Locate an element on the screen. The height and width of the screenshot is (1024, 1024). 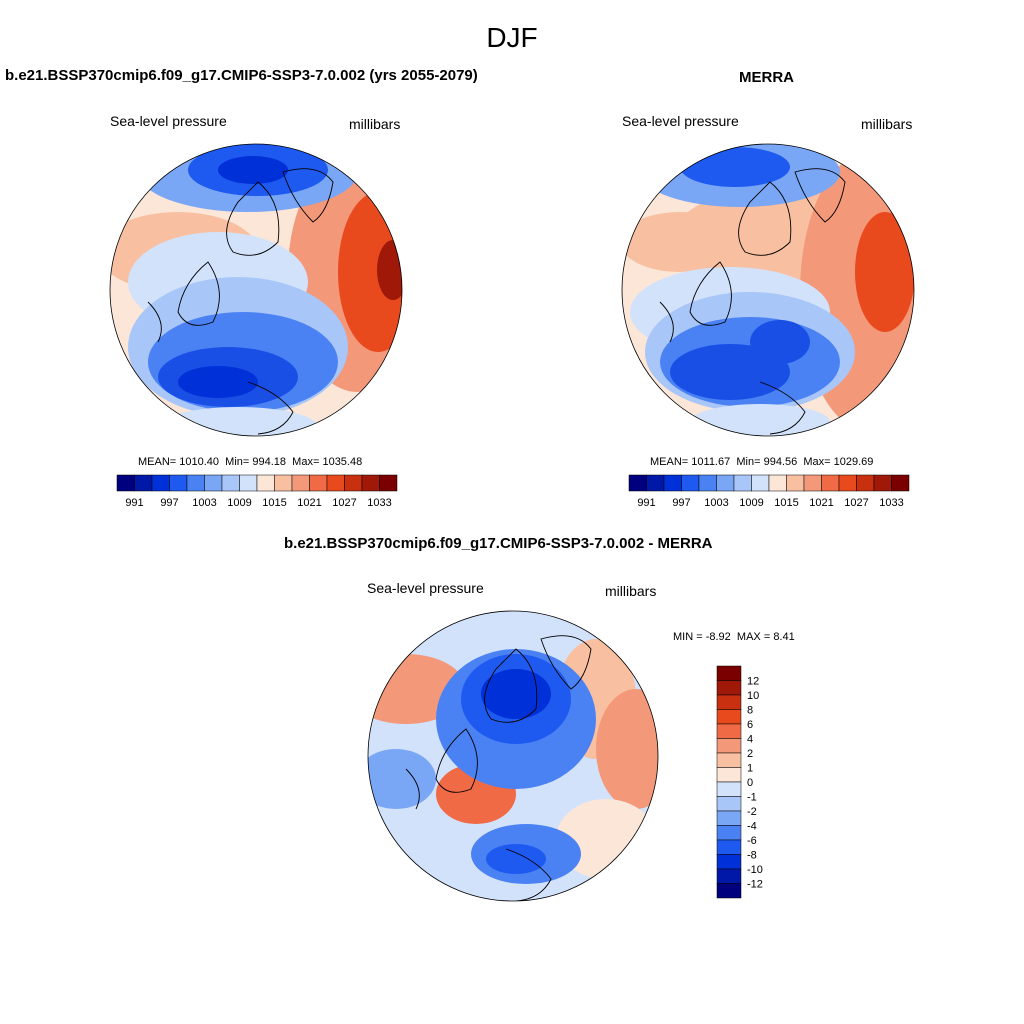
obs-variable-label: Sea-level pressure is located at coordinates (680, 121).